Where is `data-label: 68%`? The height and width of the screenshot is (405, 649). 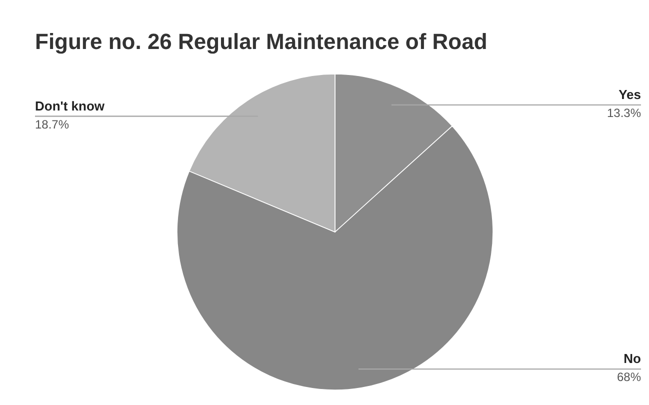
data-label: 68% is located at coordinates (629, 377).